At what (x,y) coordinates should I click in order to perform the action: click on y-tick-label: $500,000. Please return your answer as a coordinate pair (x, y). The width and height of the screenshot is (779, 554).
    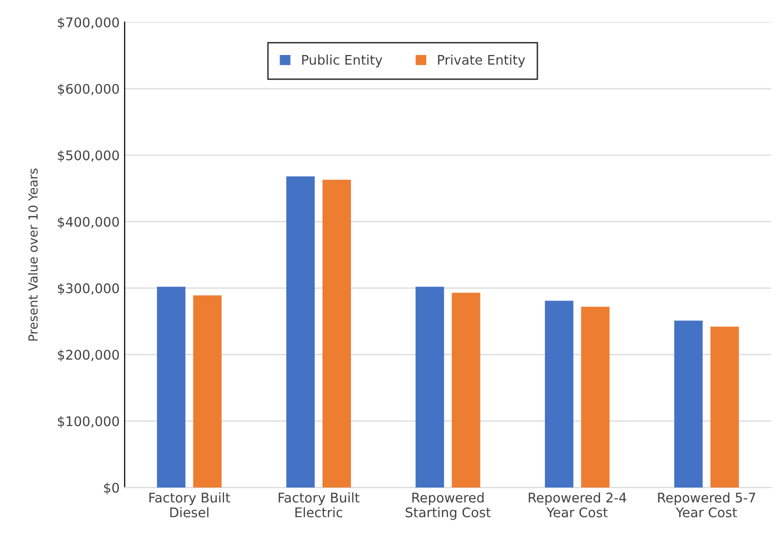
    Looking at the image, I should click on (88, 156).